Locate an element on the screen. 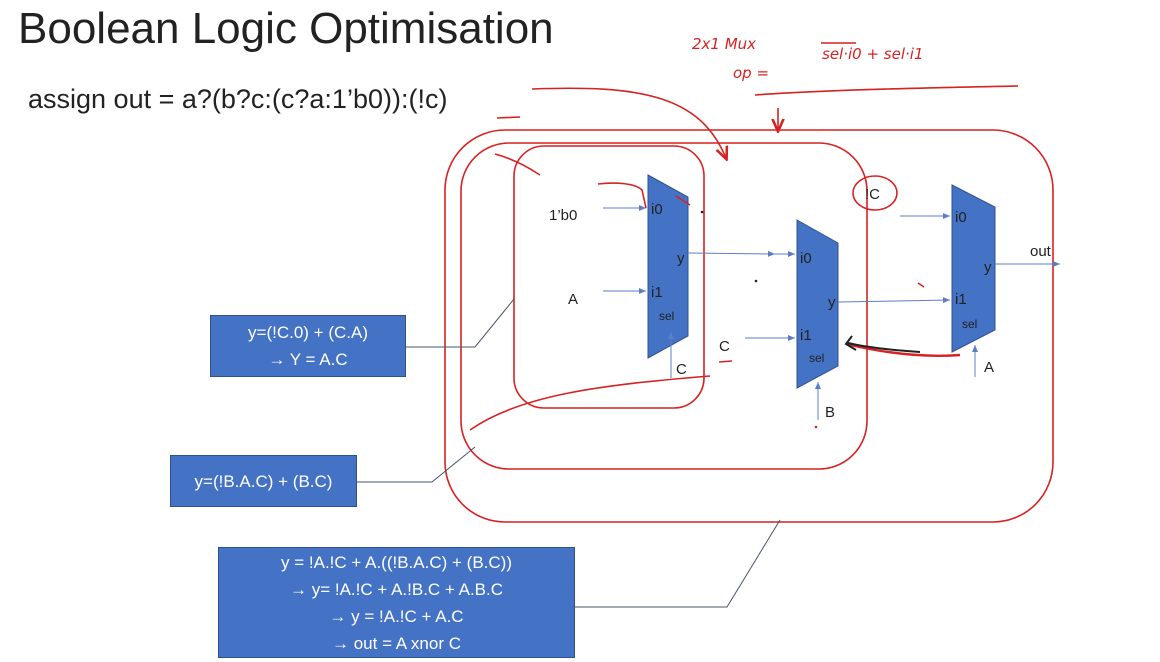 The height and width of the screenshot is (662, 1160). handwritten-arrow-to-mux2-sel is located at coordinates (903, 349).